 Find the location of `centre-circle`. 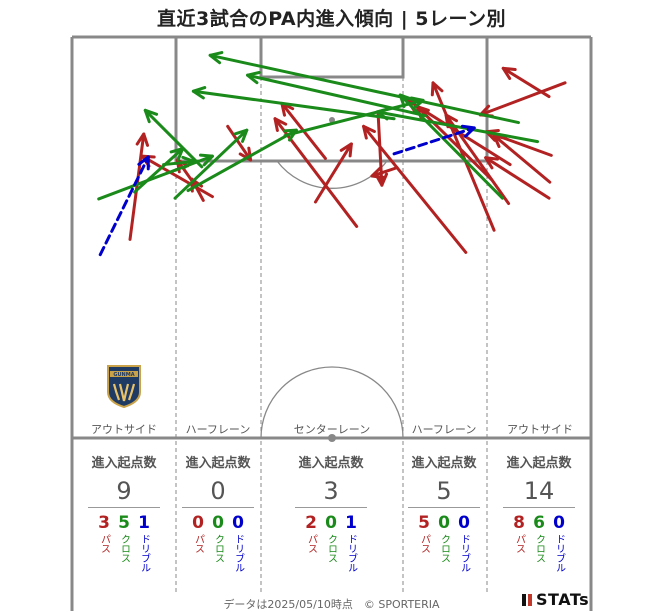

centre-circle is located at coordinates (332, 402).